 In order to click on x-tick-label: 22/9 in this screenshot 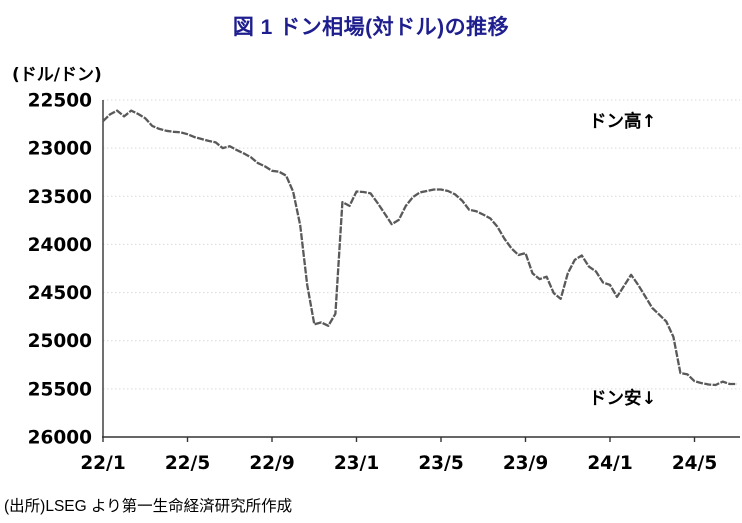, I will do `click(271, 463)`.